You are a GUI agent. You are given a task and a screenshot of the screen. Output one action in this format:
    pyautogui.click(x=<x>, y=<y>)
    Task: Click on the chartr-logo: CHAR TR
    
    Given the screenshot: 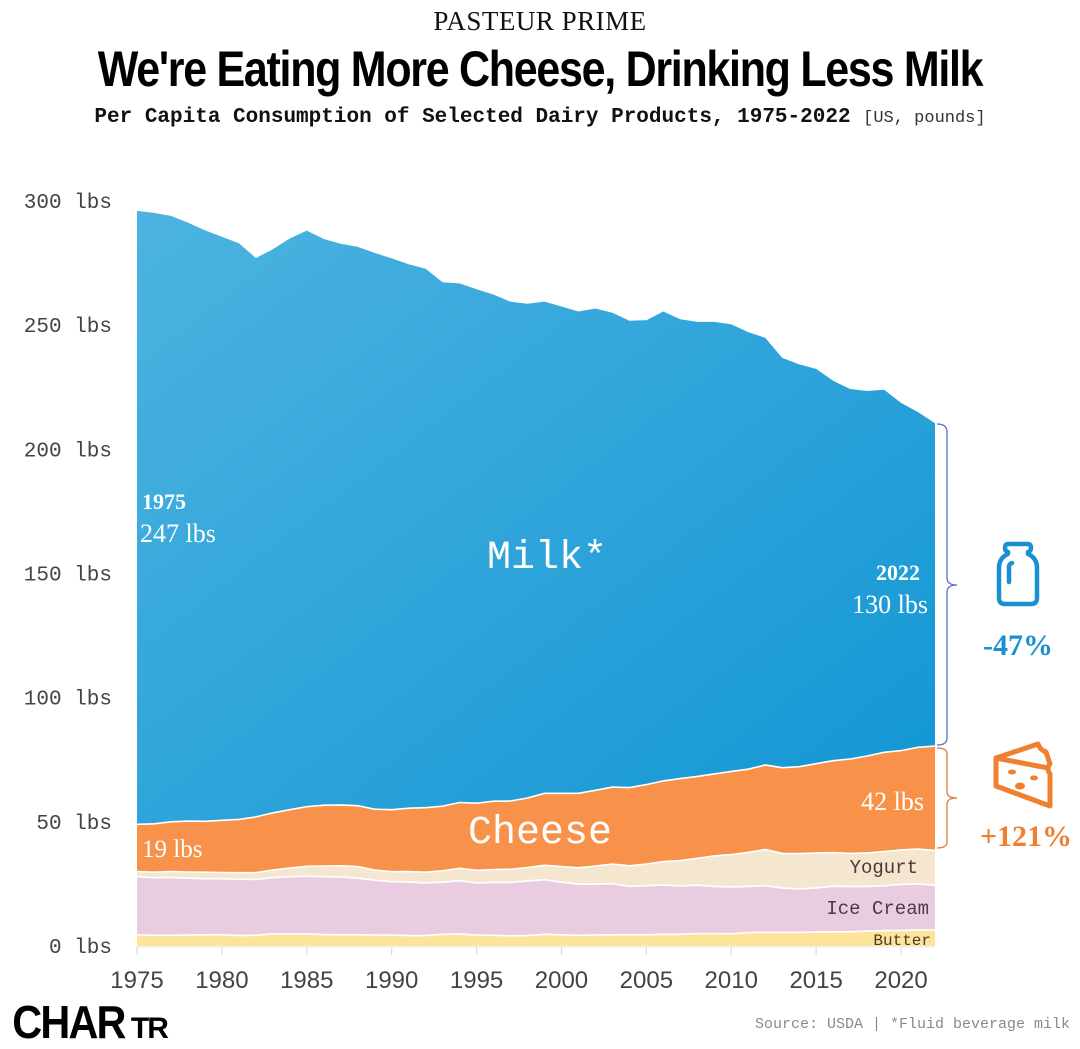 What is the action you would take?
    pyautogui.click(x=87, y=1022)
    